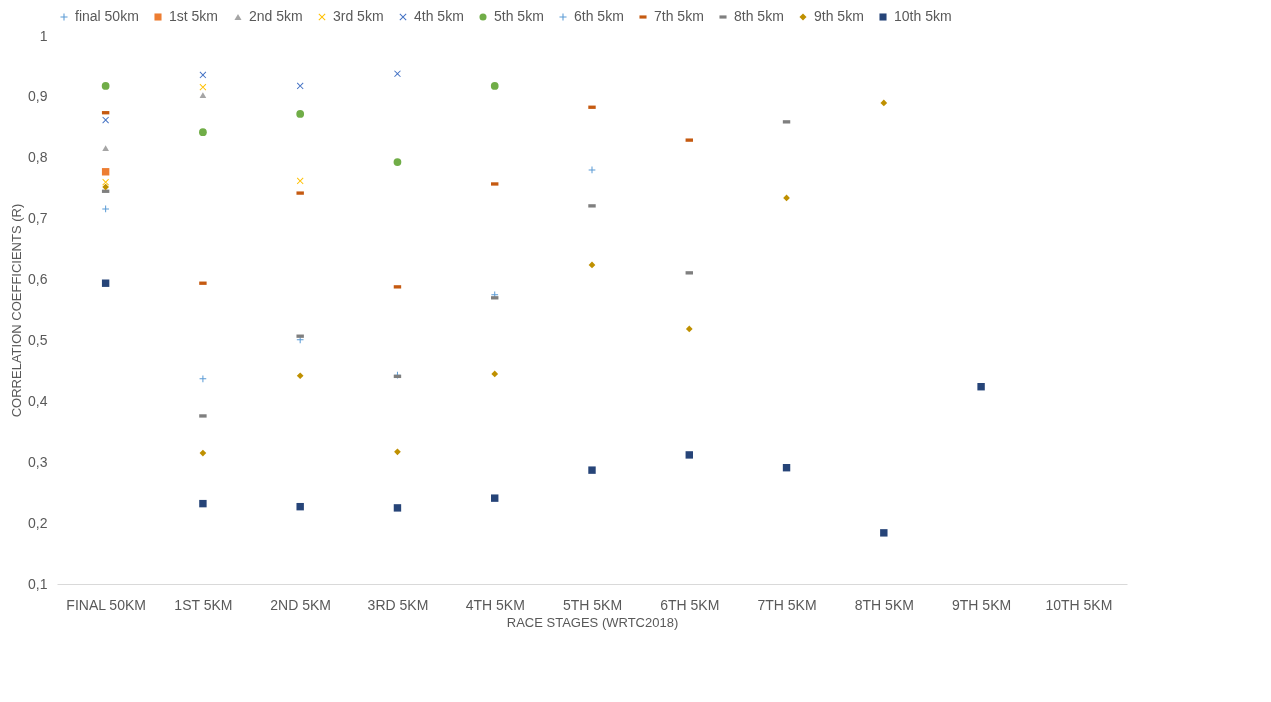  What do you see at coordinates (38, 522) in the screenshot?
I see `y-tick-label: 0,2` at bounding box center [38, 522].